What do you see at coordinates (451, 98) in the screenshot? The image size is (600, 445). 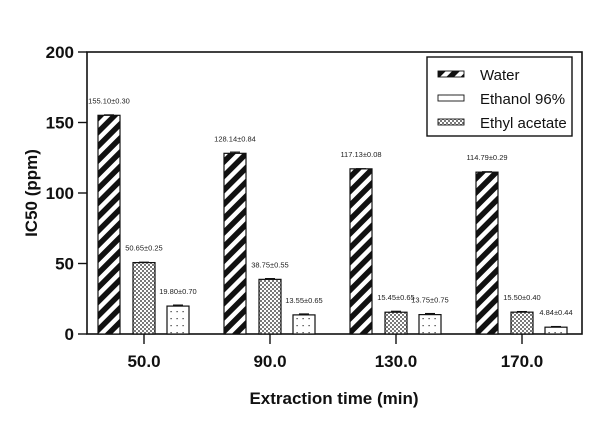 I see `legend-swatch-dotted` at bounding box center [451, 98].